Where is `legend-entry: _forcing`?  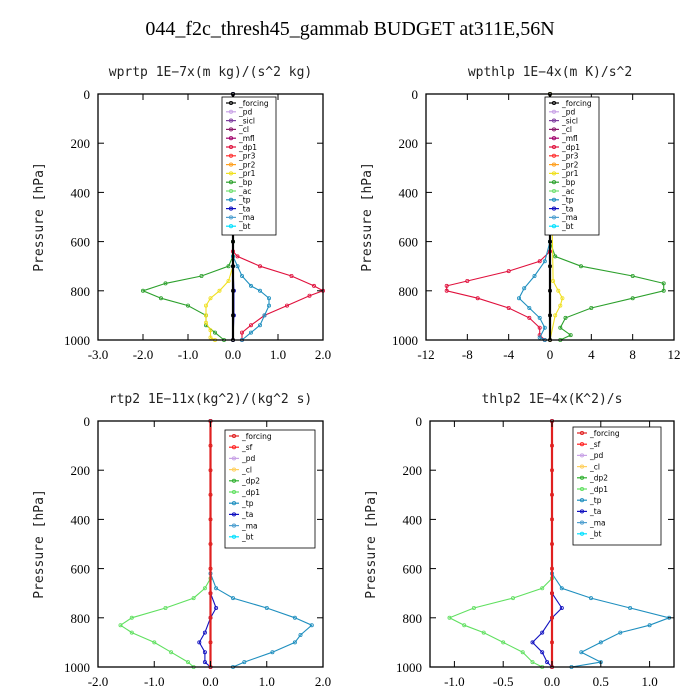
legend-entry: _forcing is located at coordinates (604, 433).